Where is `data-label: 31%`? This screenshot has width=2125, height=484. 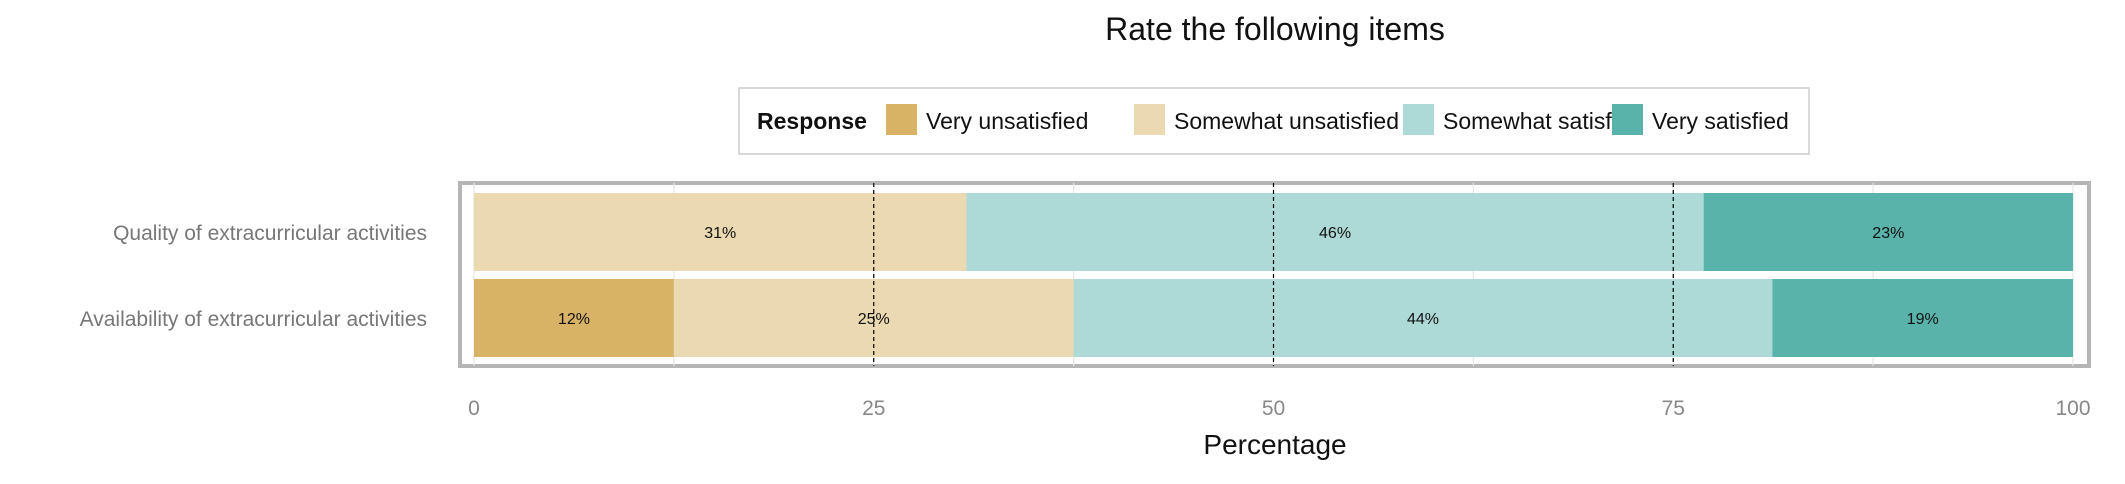 data-label: 31% is located at coordinates (720, 233).